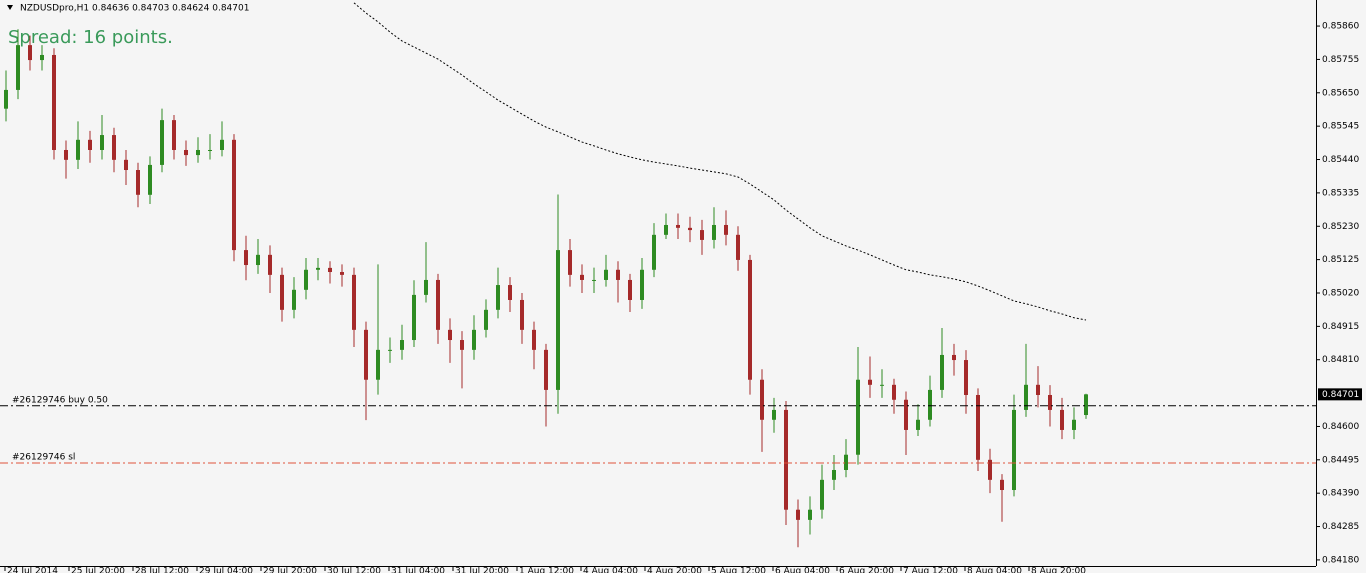 This screenshot has width=1366, height=573. I want to click on y-tick-label: 0.85125, so click(1340, 260).